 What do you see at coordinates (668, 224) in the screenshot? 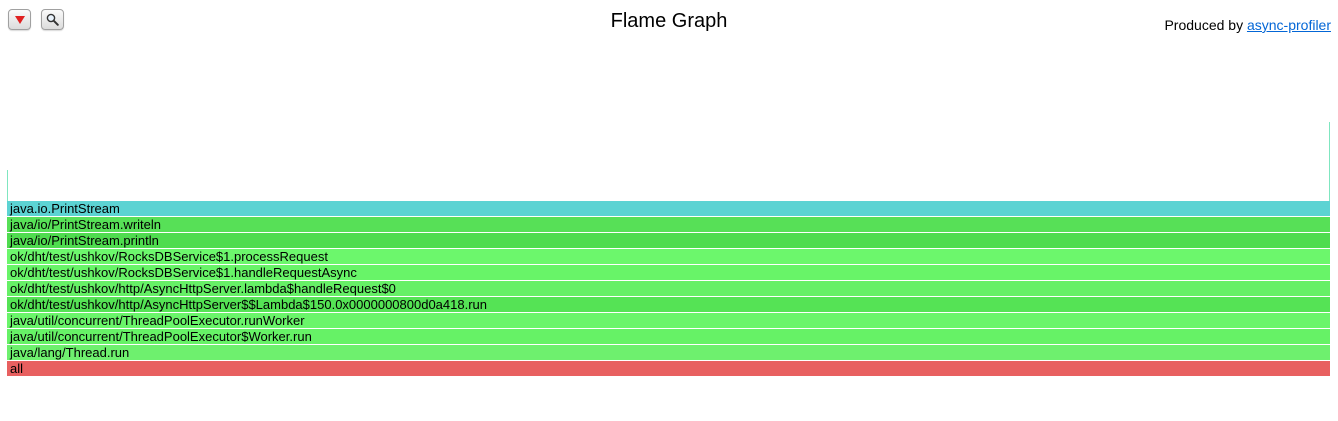
I see `frame-row: java/io/PrintStream.writeln` at bounding box center [668, 224].